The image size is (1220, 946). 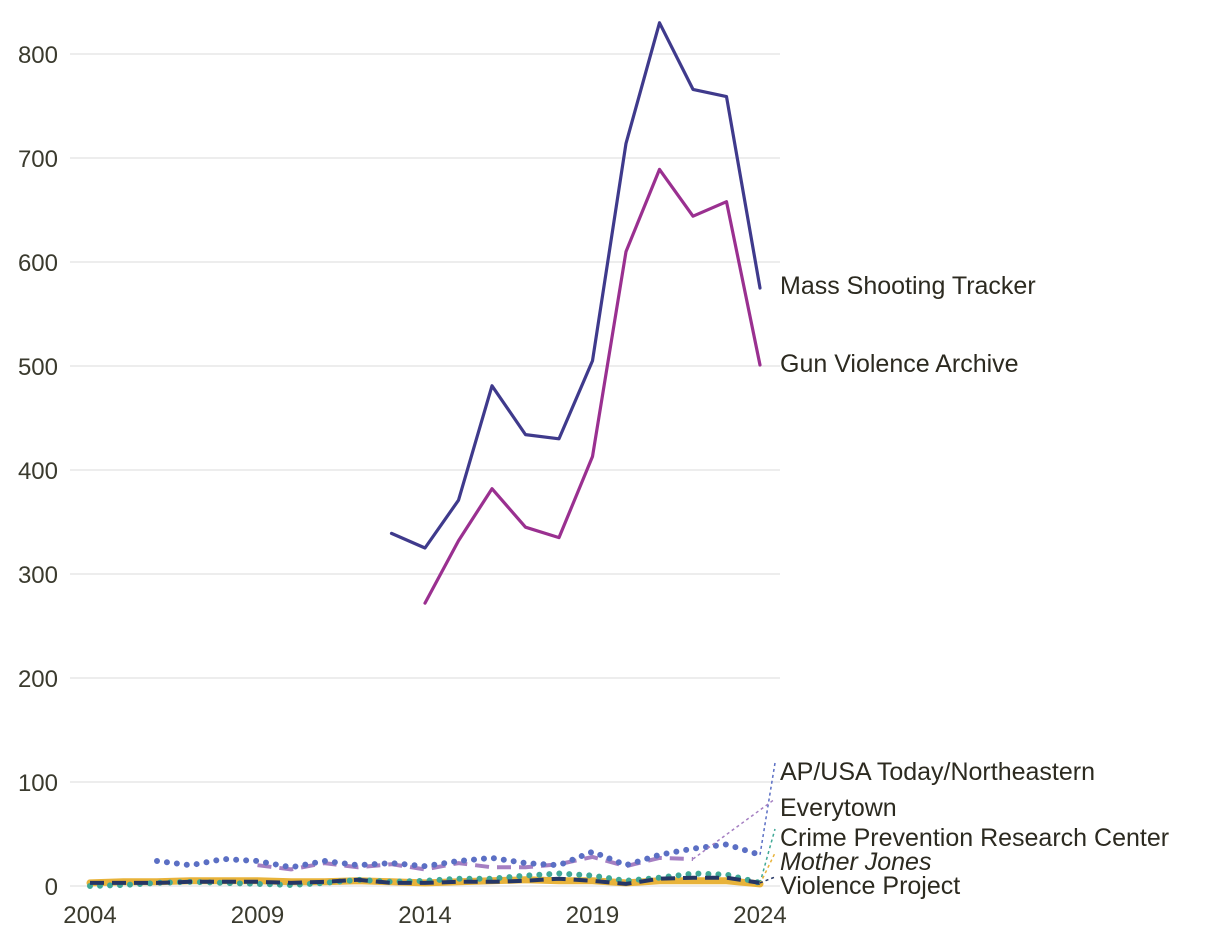 I want to click on label-leader-lines, so click(x=734, y=823).